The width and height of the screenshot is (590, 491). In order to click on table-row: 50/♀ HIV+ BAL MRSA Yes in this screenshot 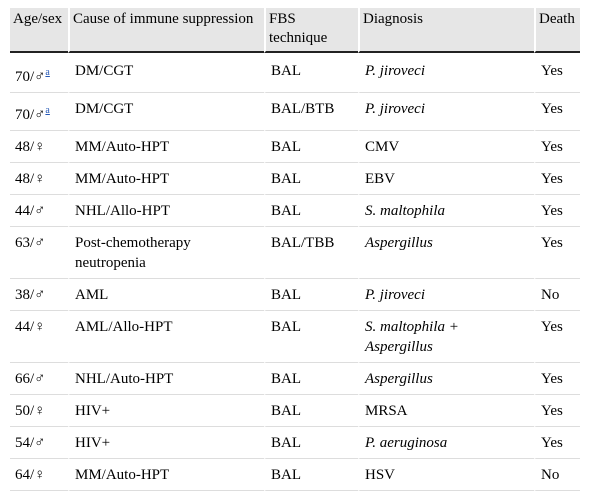, I will do `click(295, 411)`.